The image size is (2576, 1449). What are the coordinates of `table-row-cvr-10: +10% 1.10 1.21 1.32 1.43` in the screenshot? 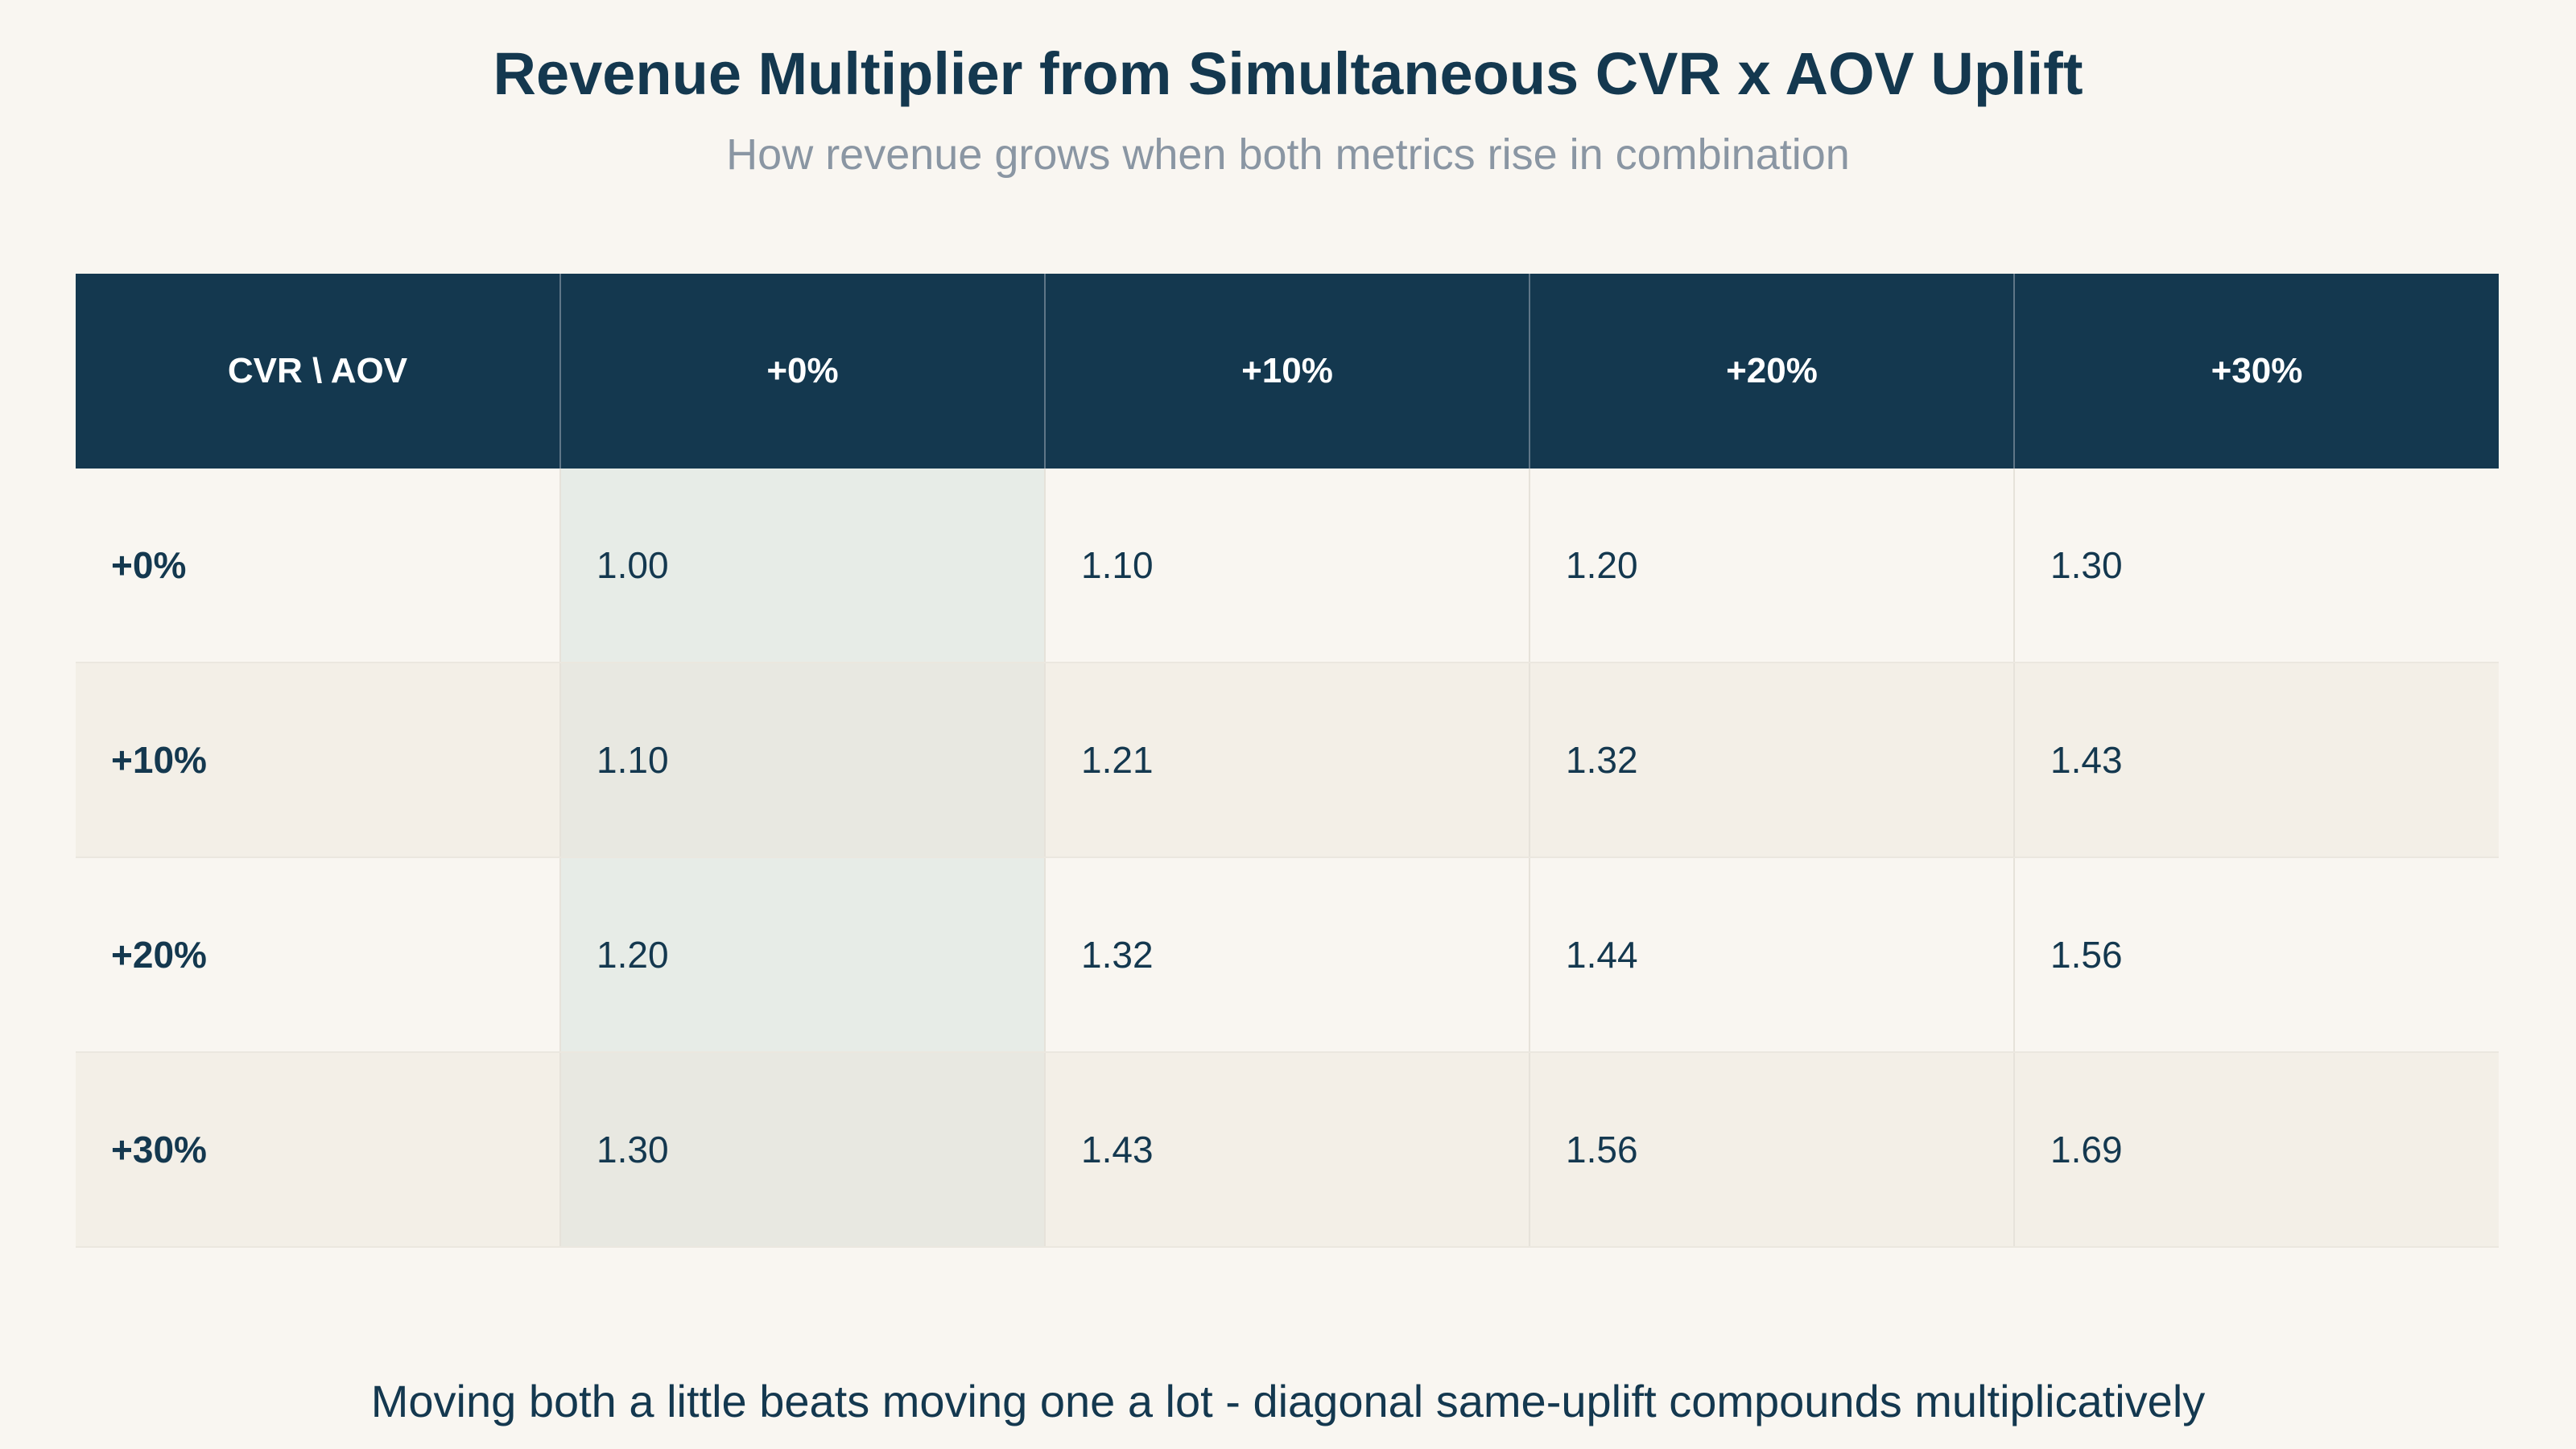 It's located at (1287, 760).